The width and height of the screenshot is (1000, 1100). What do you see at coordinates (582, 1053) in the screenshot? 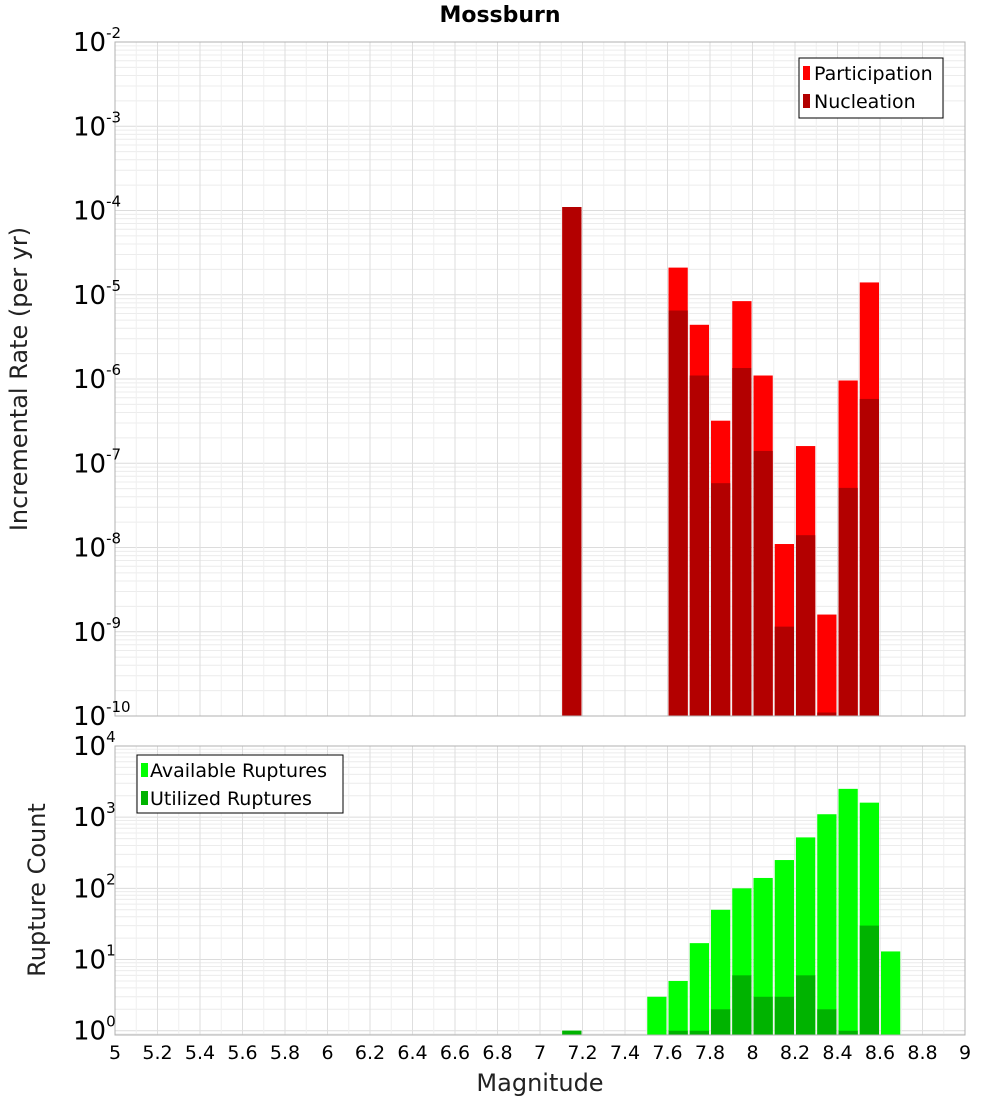
I see `x-tick-label: 7.2` at bounding box center [582, 1053].